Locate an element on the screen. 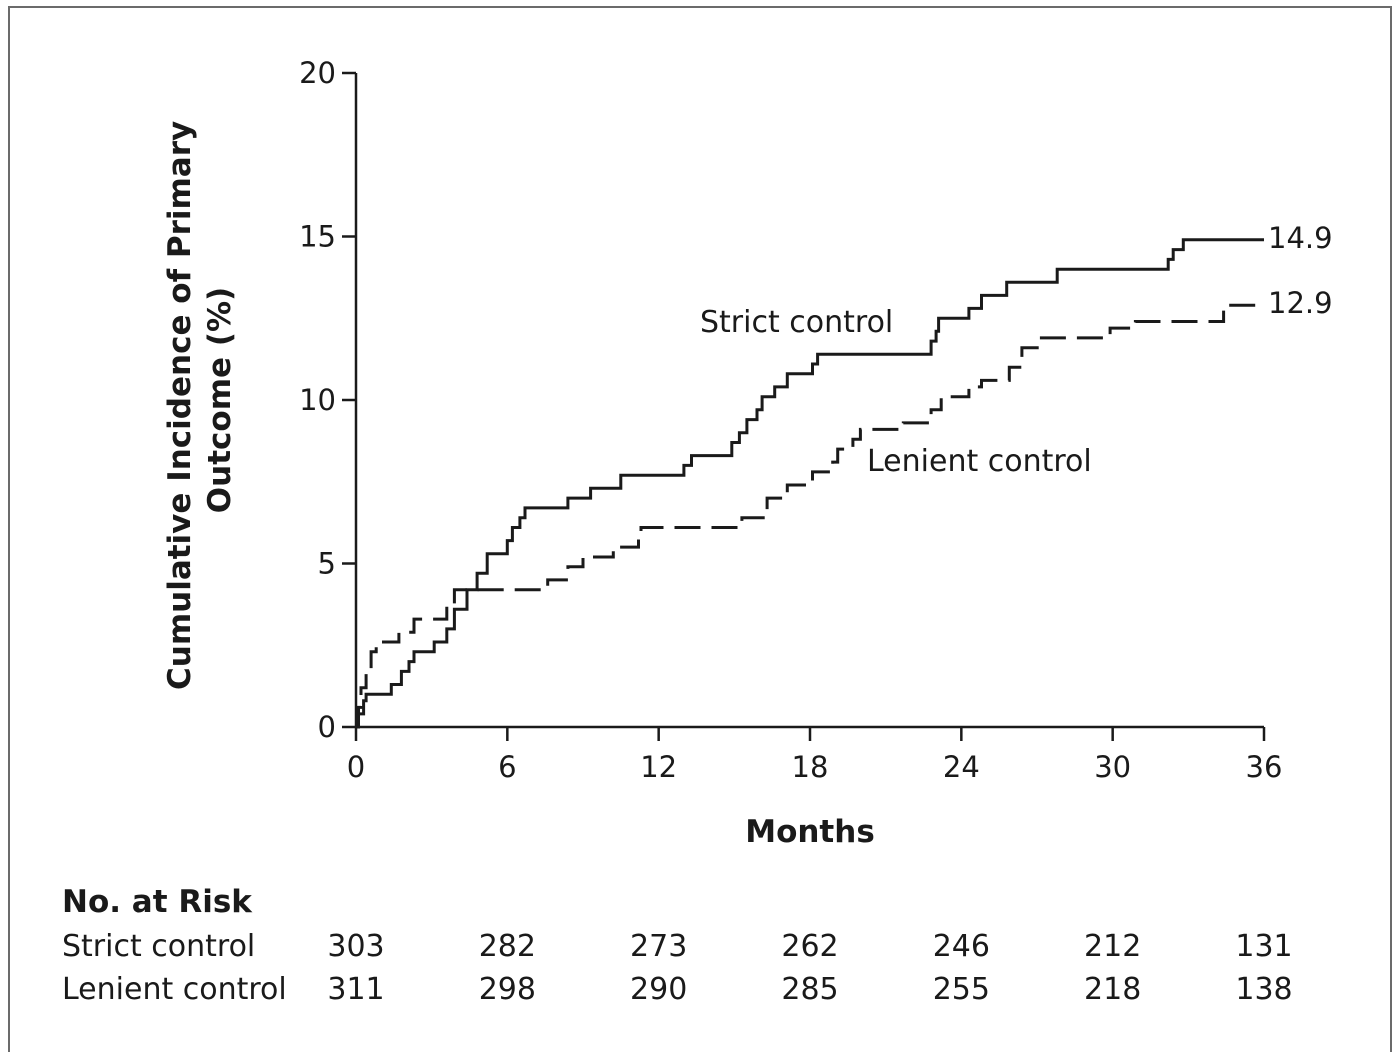 The image size is (1392, 1052). y-tick-label-0: 0 is located at coordinates (327, 727).